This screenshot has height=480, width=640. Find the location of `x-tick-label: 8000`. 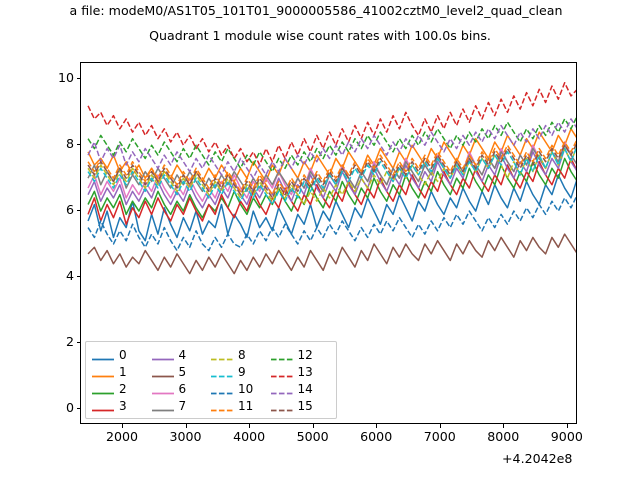

x-tick-label: 8000 is located at coordinates (503, 436).